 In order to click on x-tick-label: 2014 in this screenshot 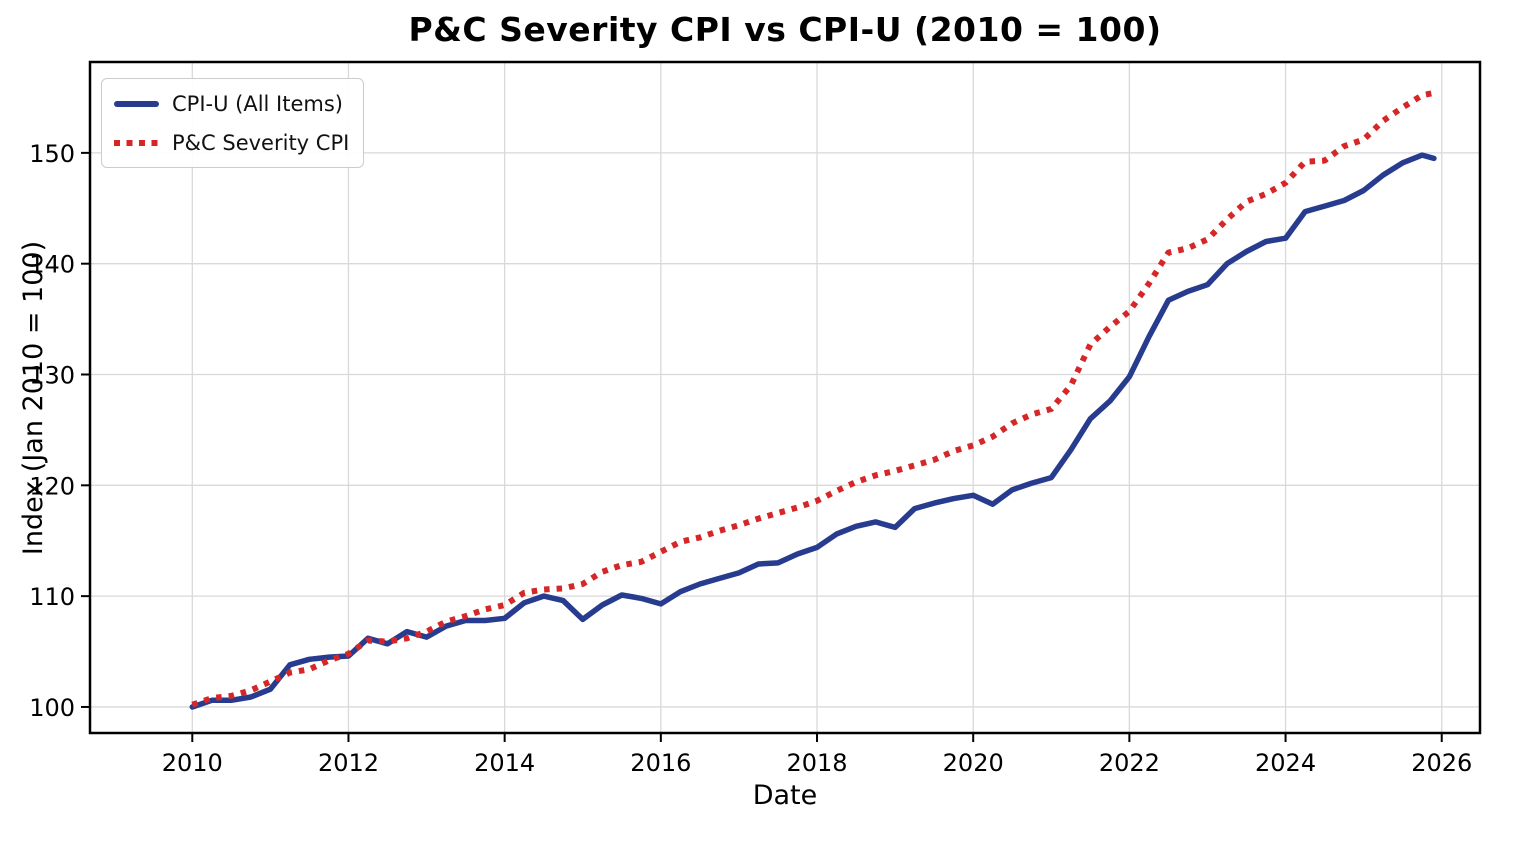, I will do `click(504, 763)`.